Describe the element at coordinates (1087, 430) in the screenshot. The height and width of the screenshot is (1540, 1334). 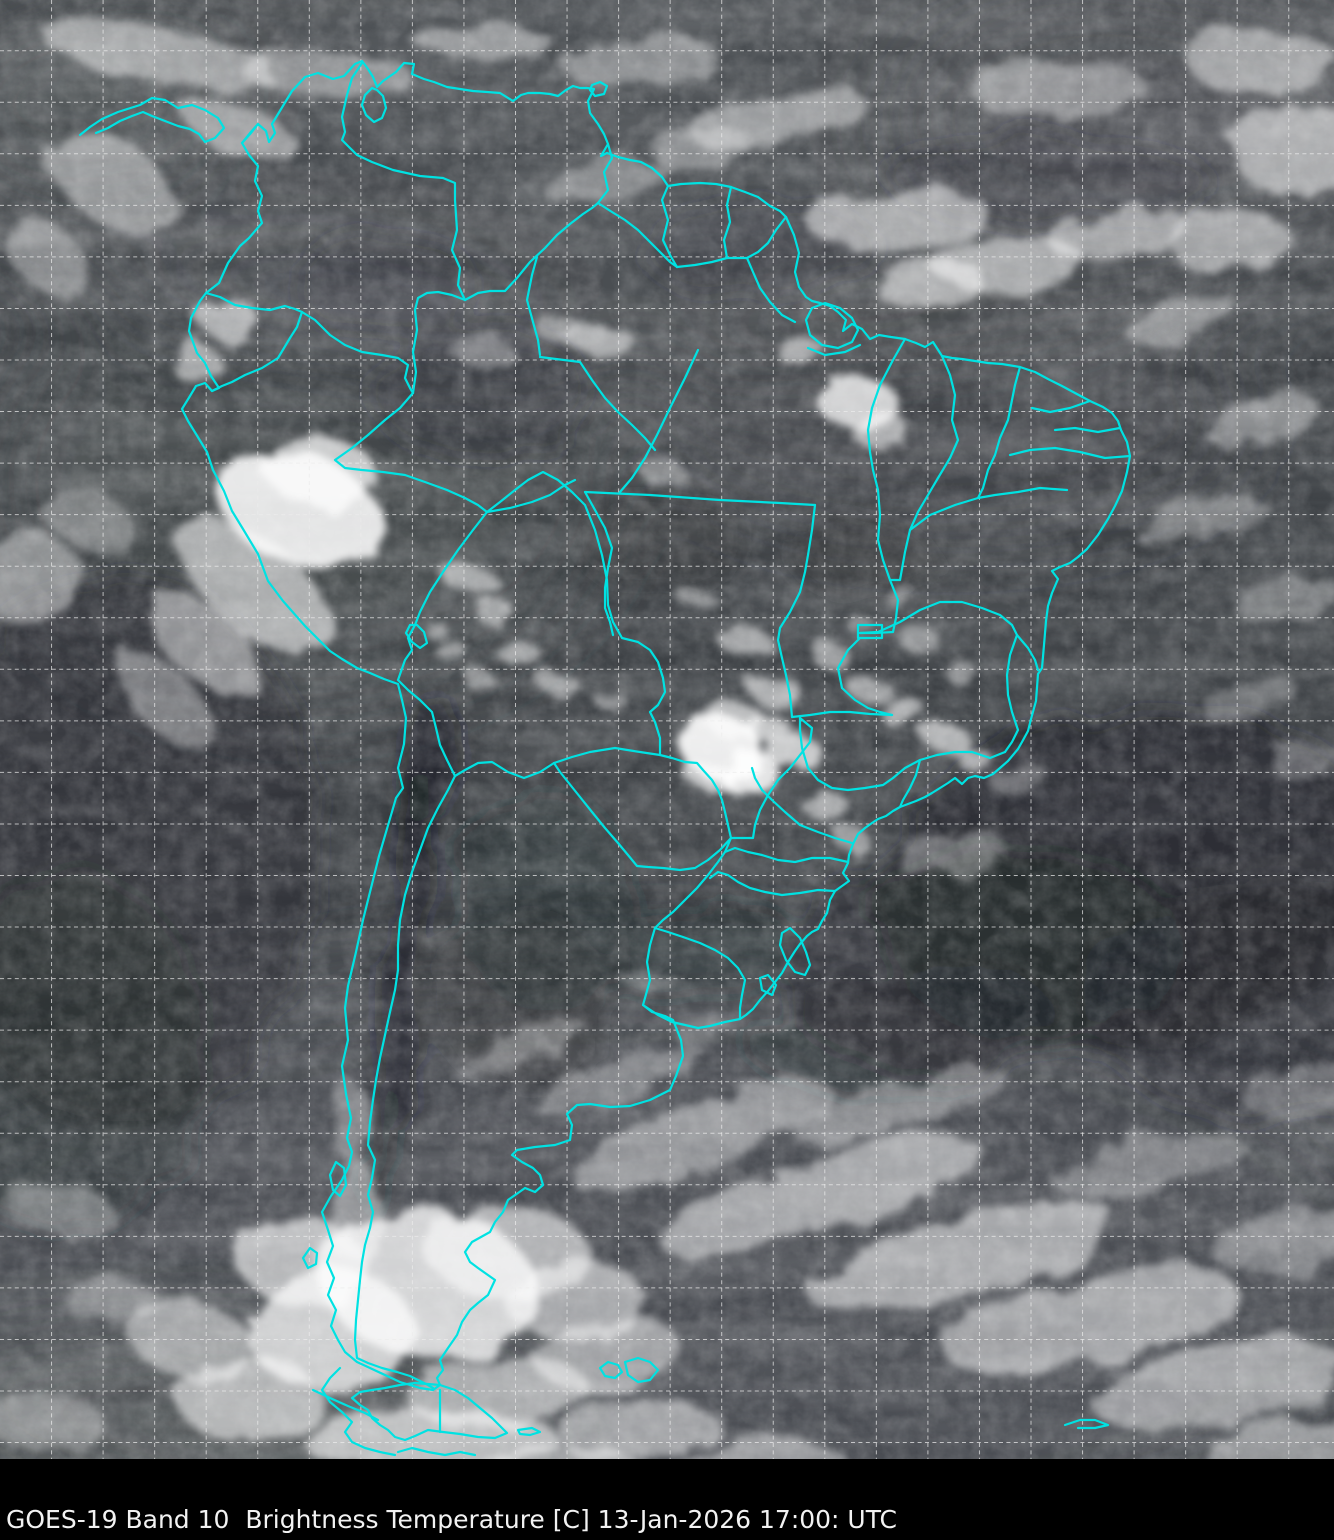
I see `state-paraiba` at that location.